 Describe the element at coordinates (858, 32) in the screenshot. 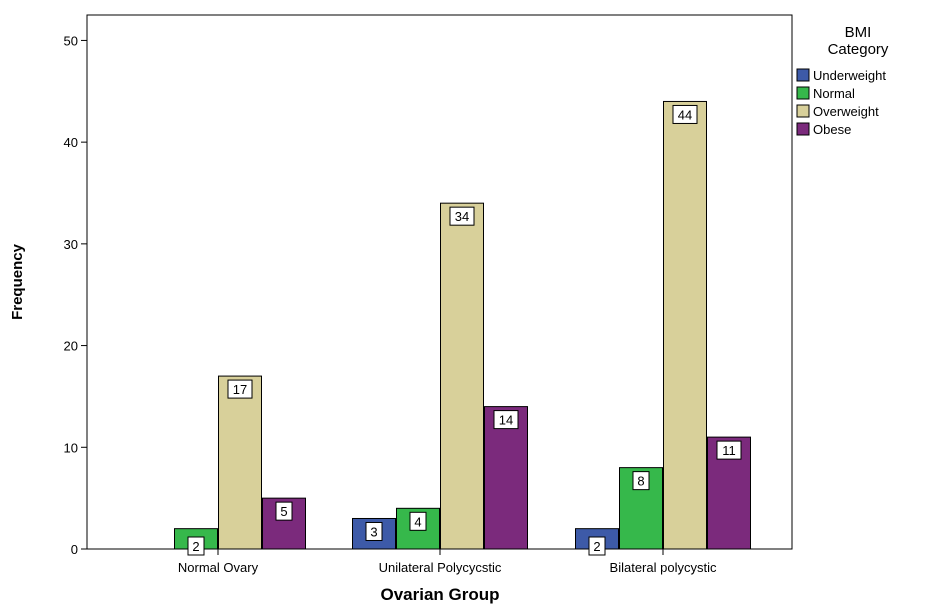

I see `legend-title-line-1: BMI` at that location.